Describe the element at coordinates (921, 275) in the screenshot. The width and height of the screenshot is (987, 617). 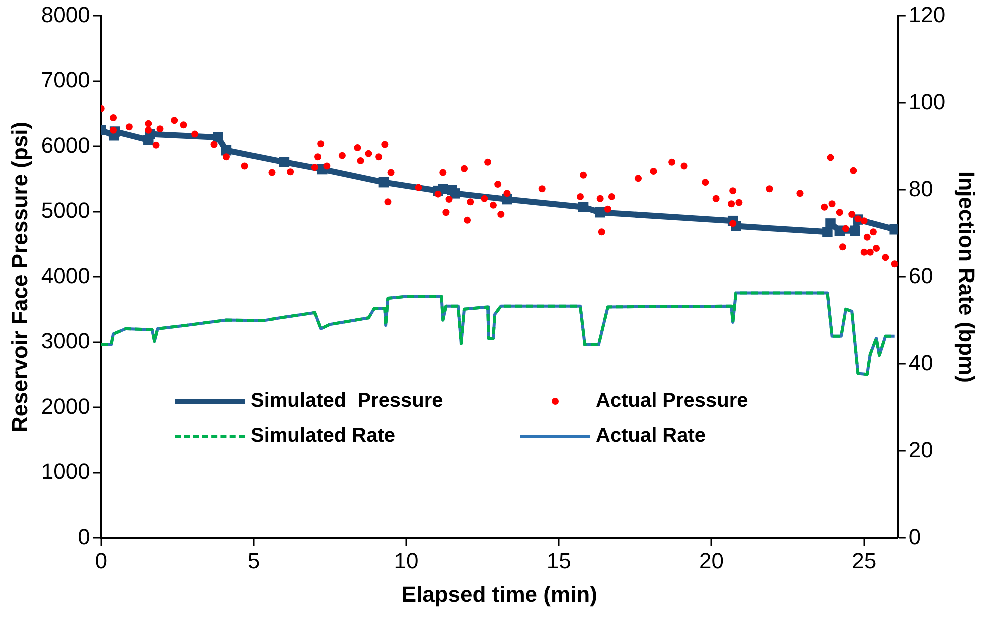
I see `y2-tick-label: 60` at that location.